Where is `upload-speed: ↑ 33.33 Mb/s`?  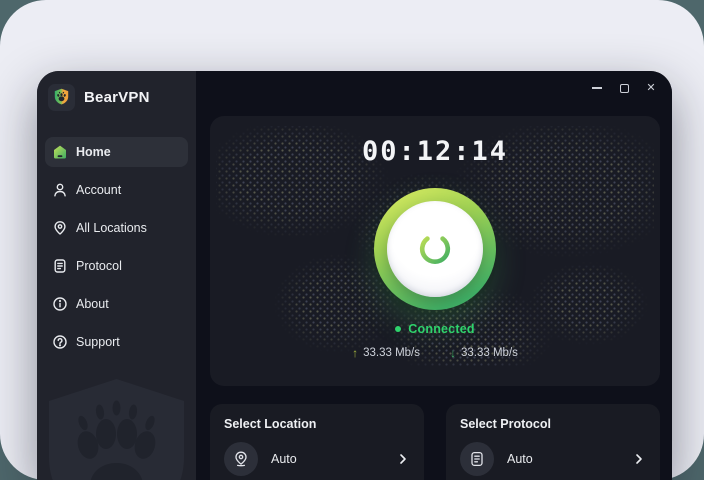
upload-speed: ↑ 33.33 Mb/s is located at coordinates (386, 353).